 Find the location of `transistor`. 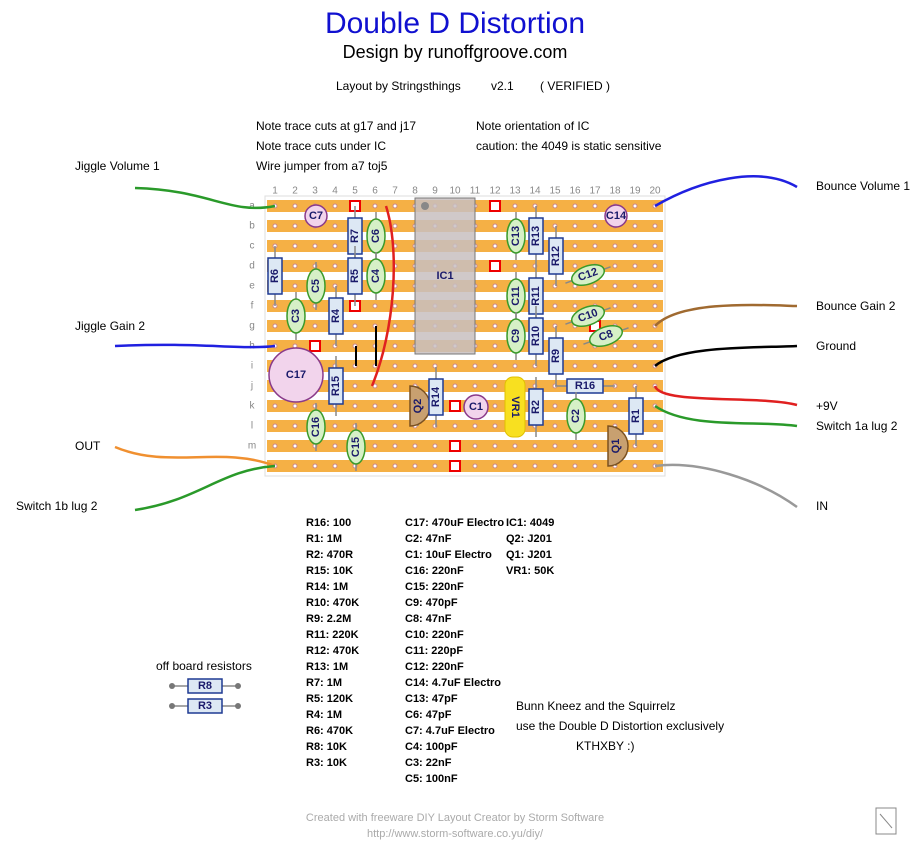

transistor is located at coordinates (618, 446).